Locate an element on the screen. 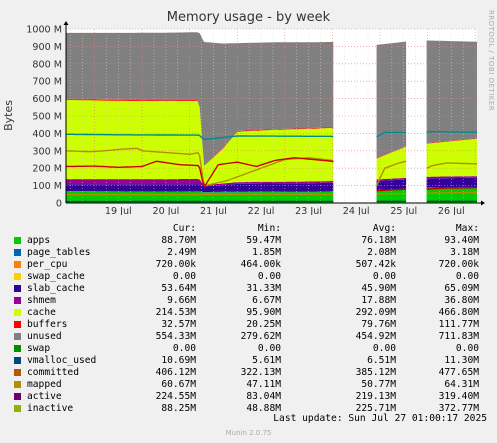 The image size is (497, 443). y-tick-label: 0 is located at coordinates (59, 204).